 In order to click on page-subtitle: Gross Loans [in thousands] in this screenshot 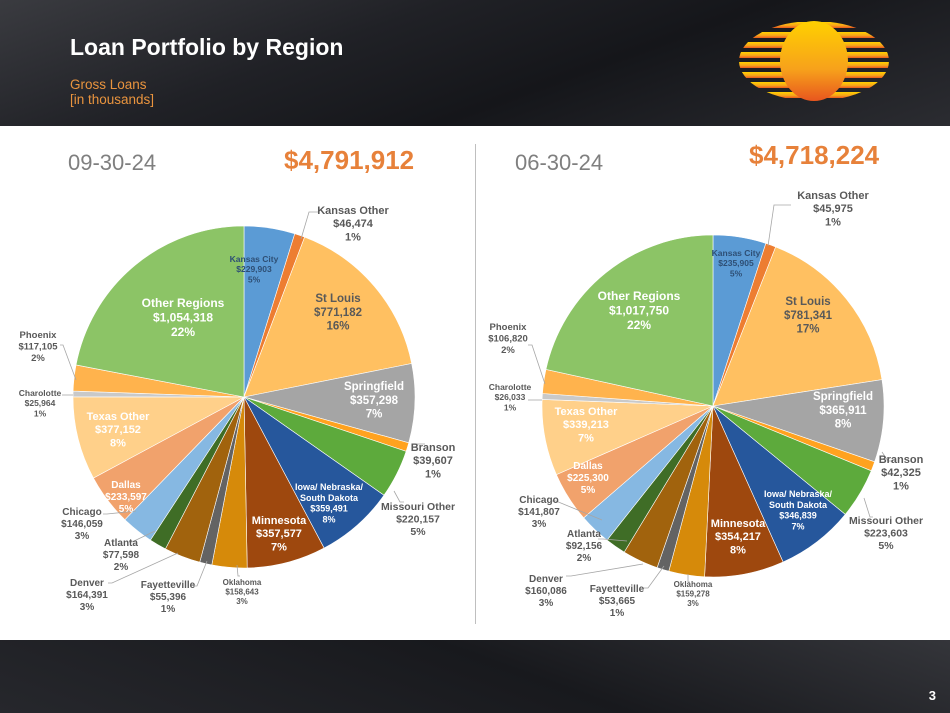, I will do `click(112, 92)`.